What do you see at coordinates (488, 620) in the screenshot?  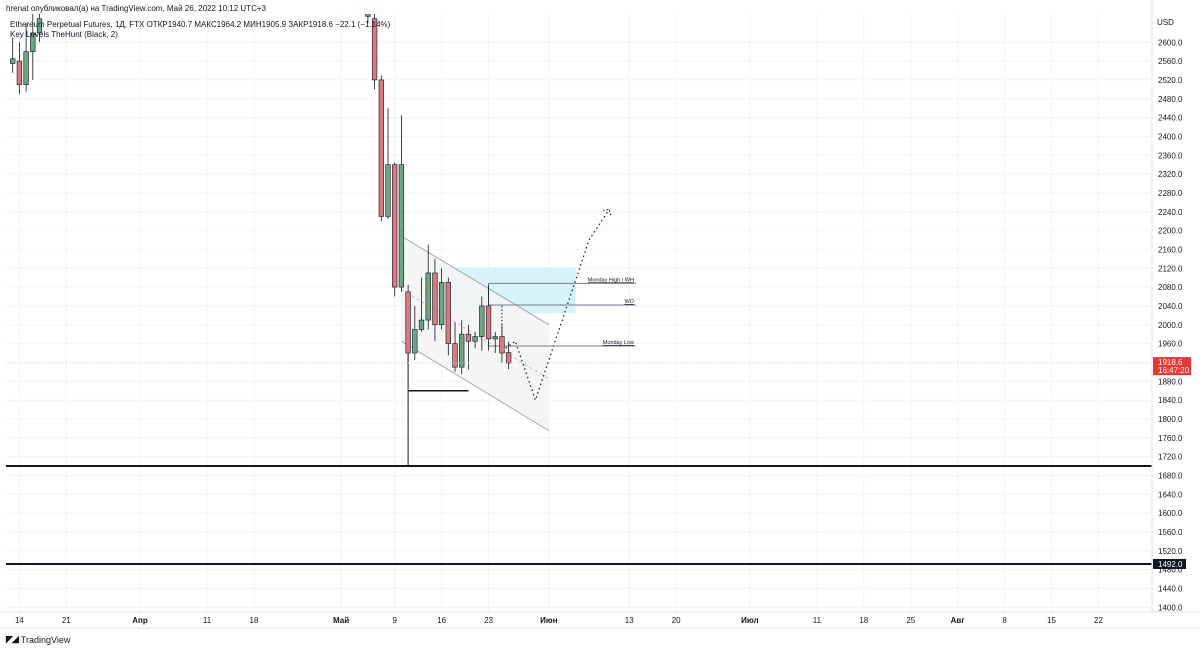 I see `time-tick-label: 23` at bounding box center [488, 620].